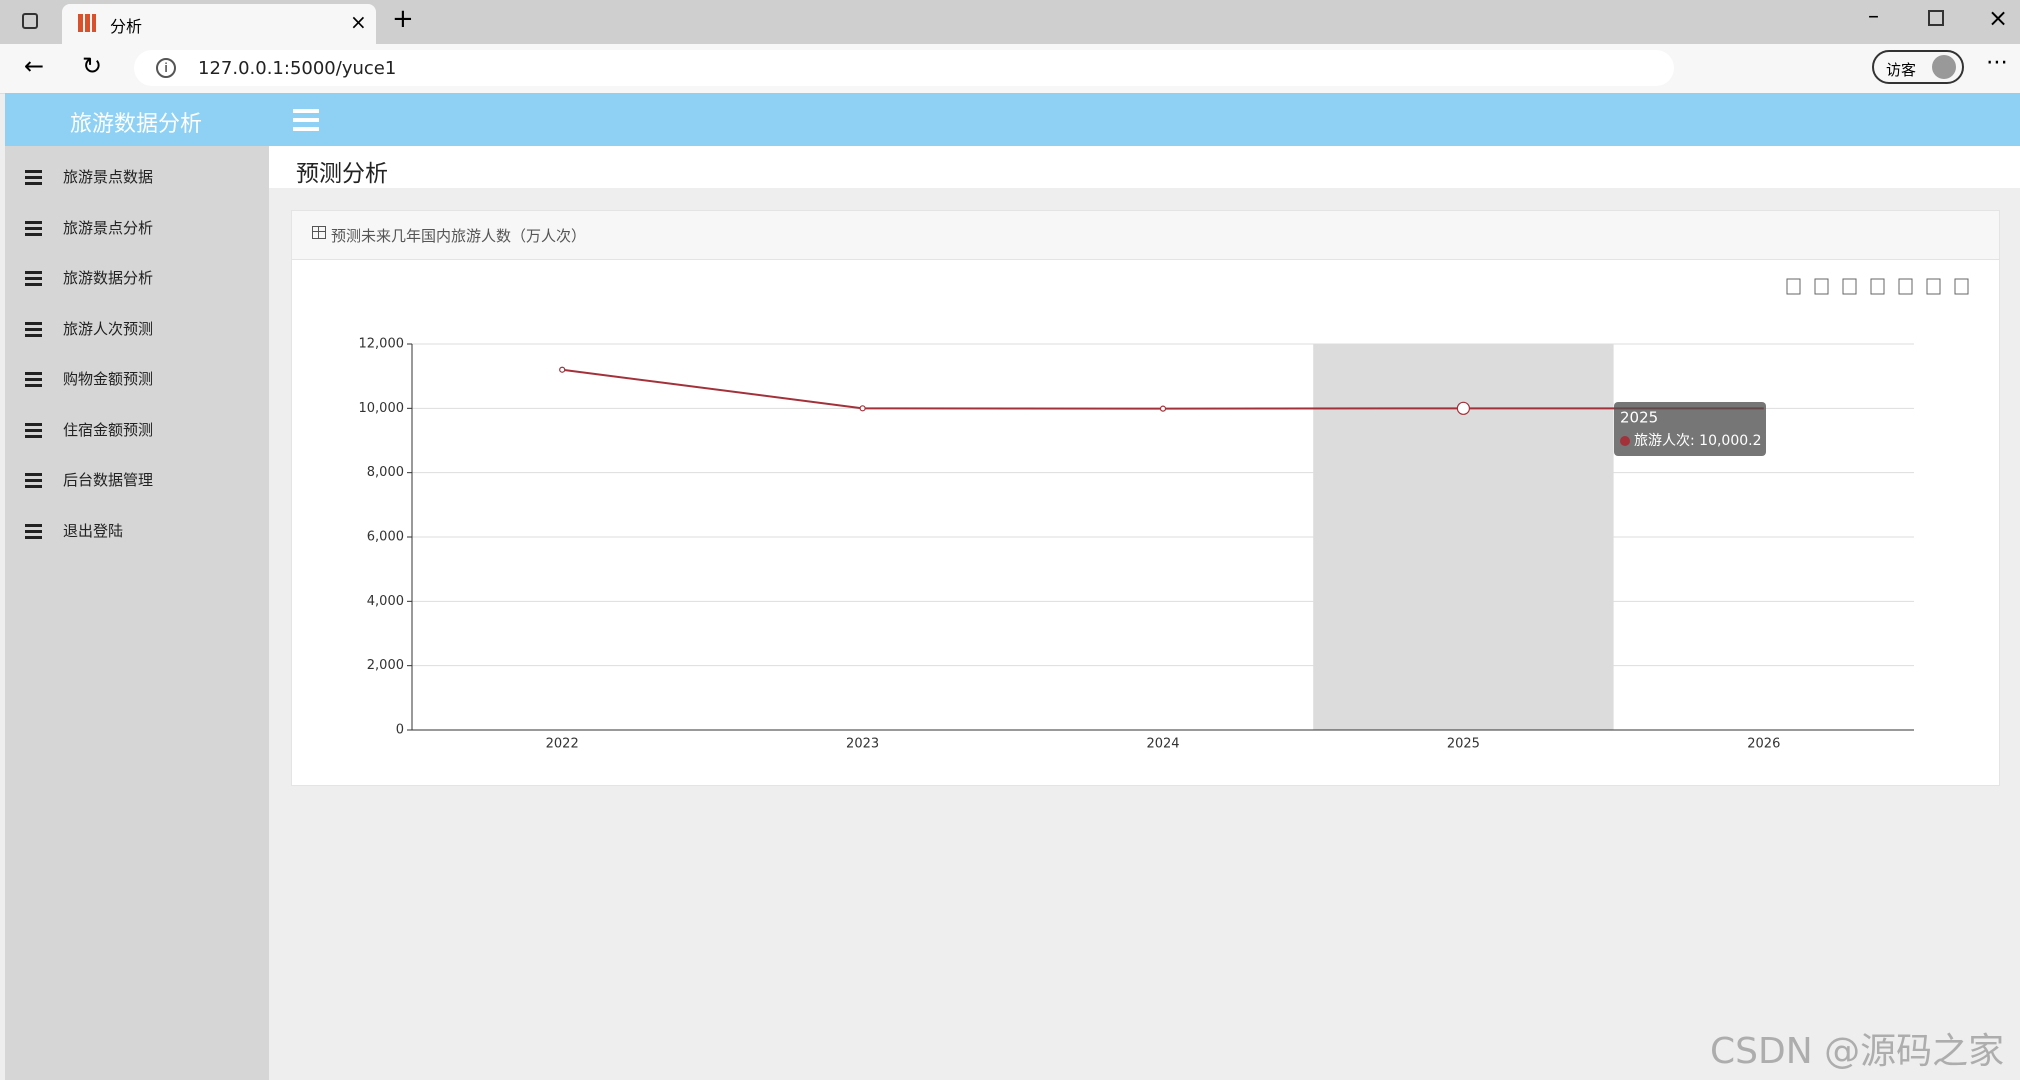 The image size is (2020, 1080). Describe the element at coordinates (108, 227) in the screenshot. I see `menu-item: 旅游景点分析` at that location.